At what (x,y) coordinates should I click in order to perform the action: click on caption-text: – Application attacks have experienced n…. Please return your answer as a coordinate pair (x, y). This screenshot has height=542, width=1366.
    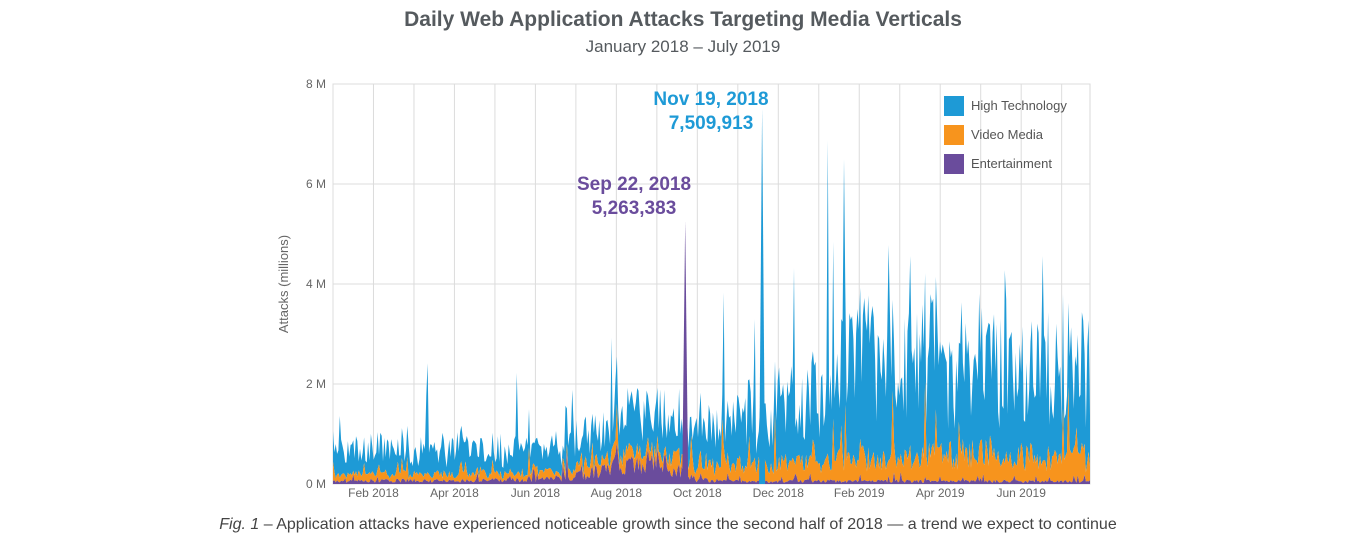
    Looking at the image, I should click on (688, 524).